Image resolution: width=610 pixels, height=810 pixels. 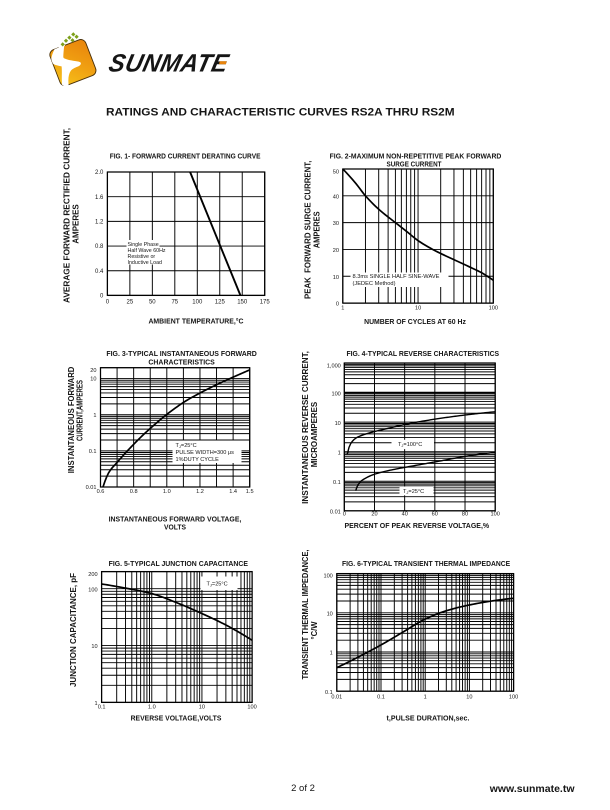 I want to click on svg-text: 175, so click(x=265, y=302).